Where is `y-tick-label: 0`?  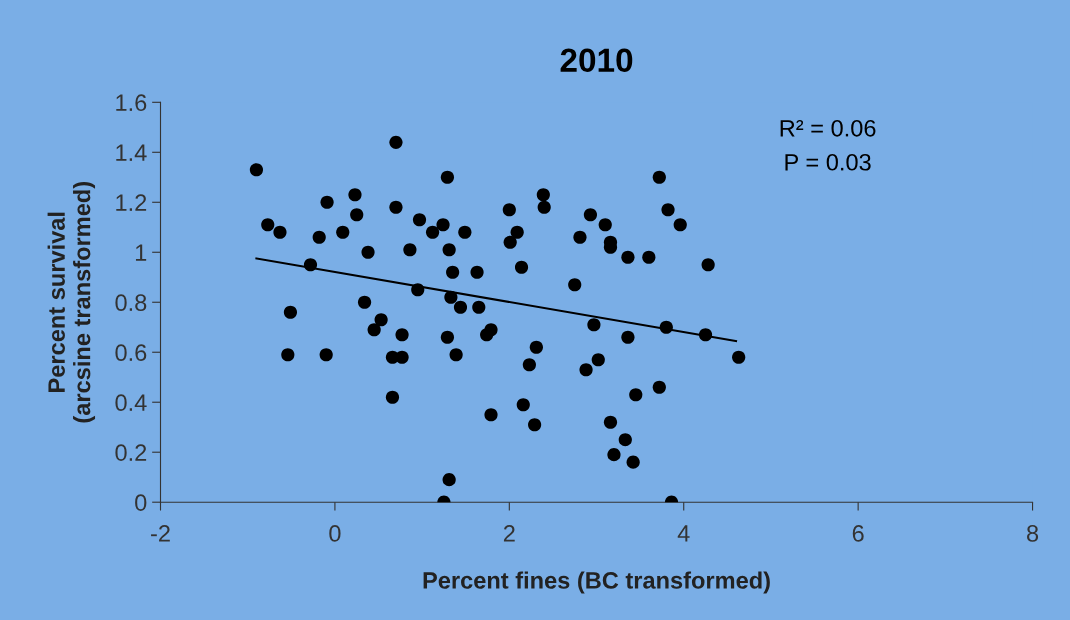 y-tick-label: 0 is located at coordinates (141, 502).